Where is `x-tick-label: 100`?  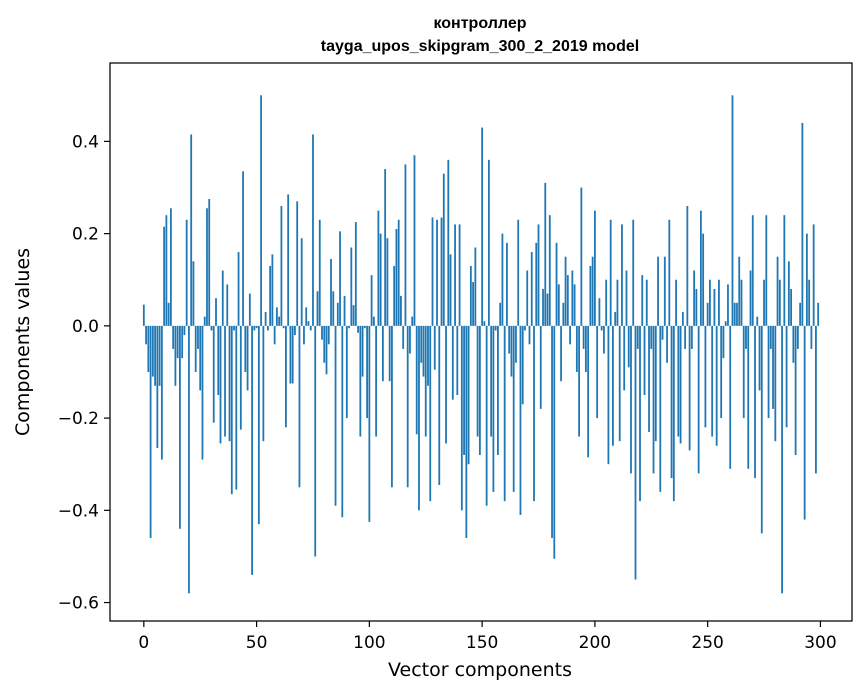
x-tick-label: 100 is located at coordinates (369, 643).